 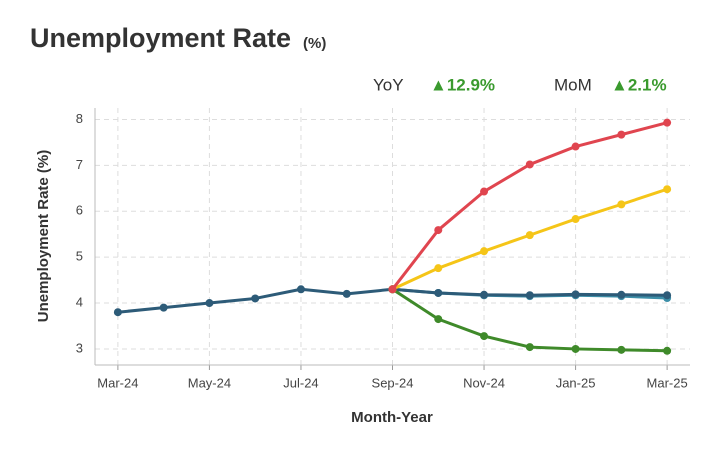 I want to click on x-tick-label: Sep-24, so click(x=393, y=382).